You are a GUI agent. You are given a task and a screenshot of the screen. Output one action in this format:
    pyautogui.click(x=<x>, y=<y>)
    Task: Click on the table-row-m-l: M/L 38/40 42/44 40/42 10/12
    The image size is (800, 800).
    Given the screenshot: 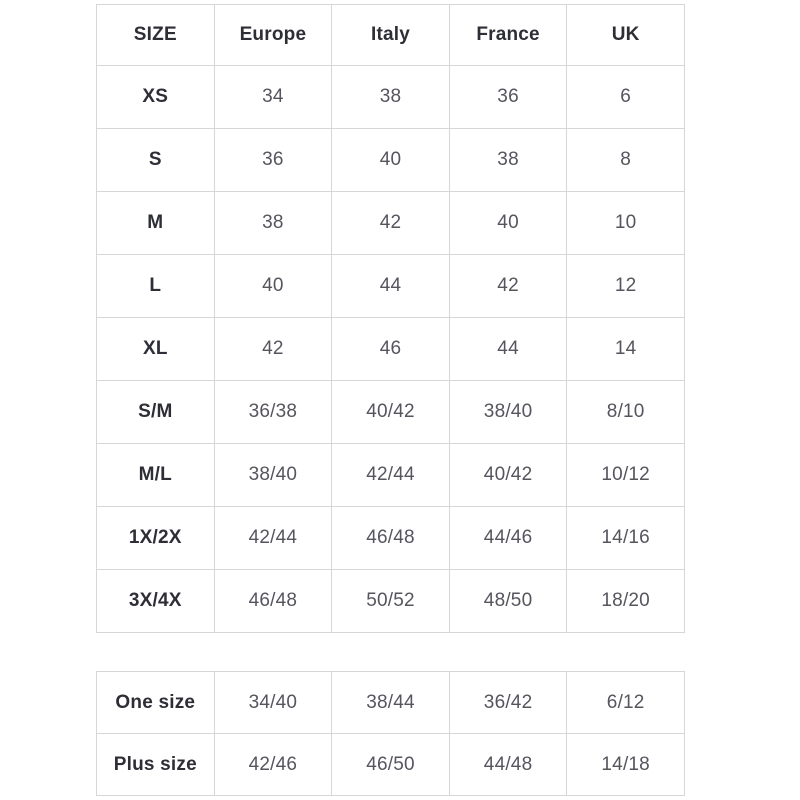 What is the action you would take?
    pyautogui.click(x=390, y=475)
    